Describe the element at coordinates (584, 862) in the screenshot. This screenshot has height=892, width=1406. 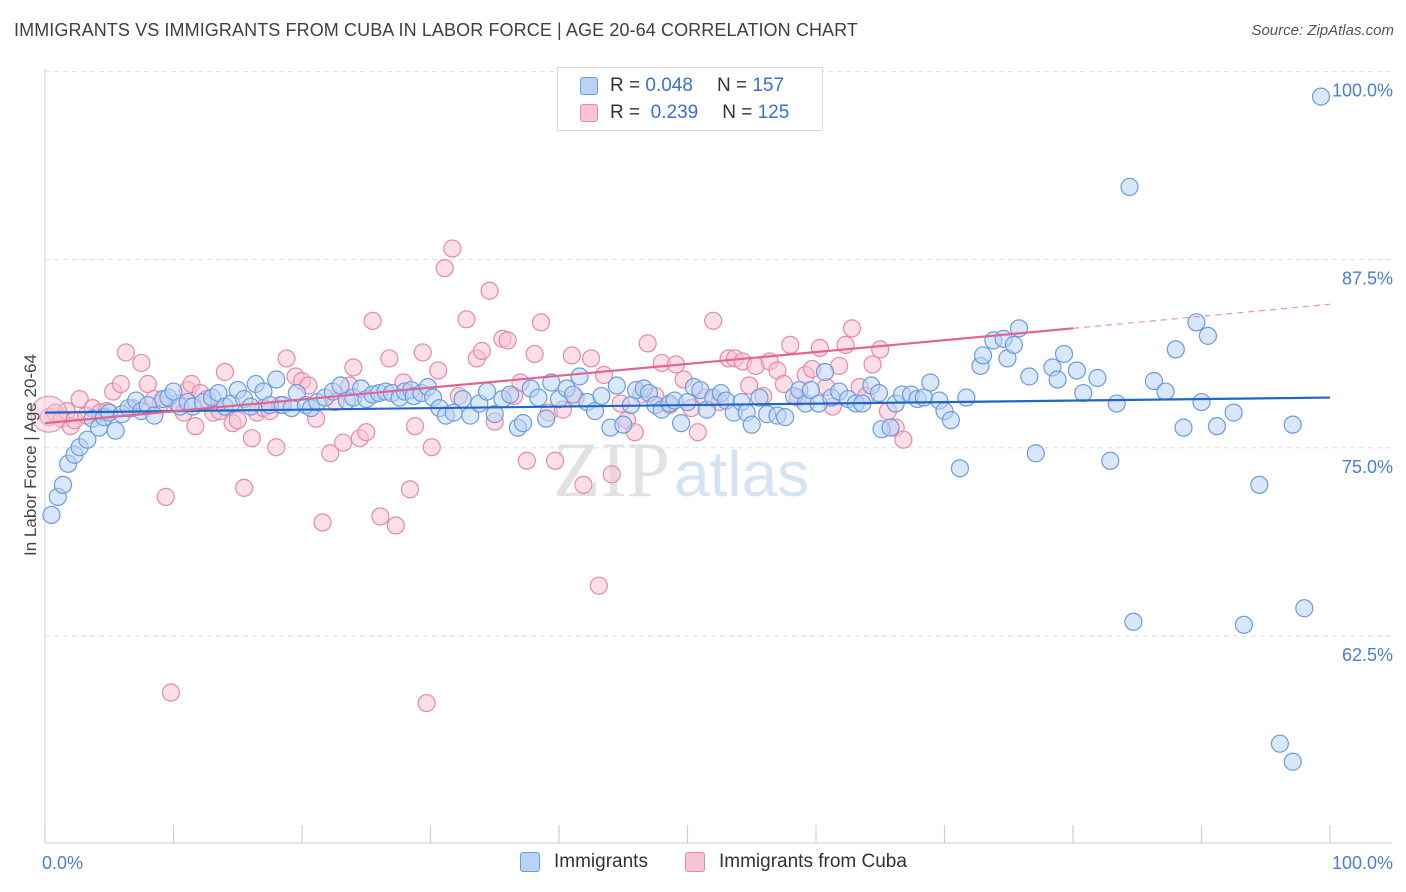
I see `bottom-legend-immigrants: Immigrants` at that location.